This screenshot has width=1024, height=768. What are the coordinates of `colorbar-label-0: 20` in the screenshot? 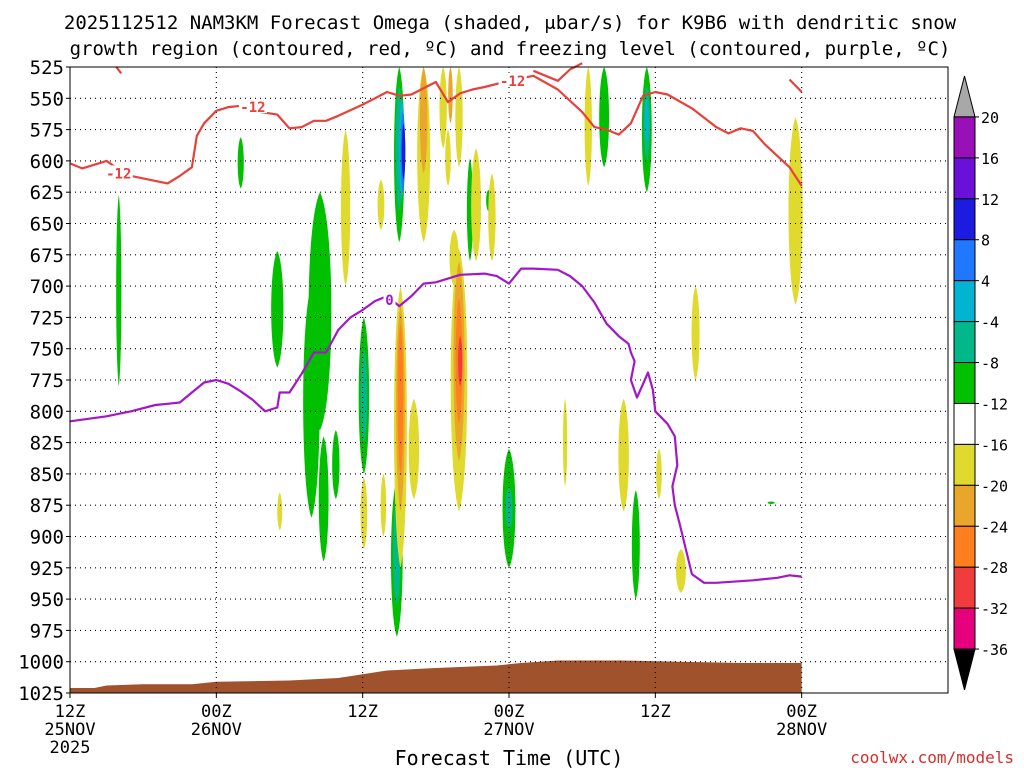 It's located at (990, 118).